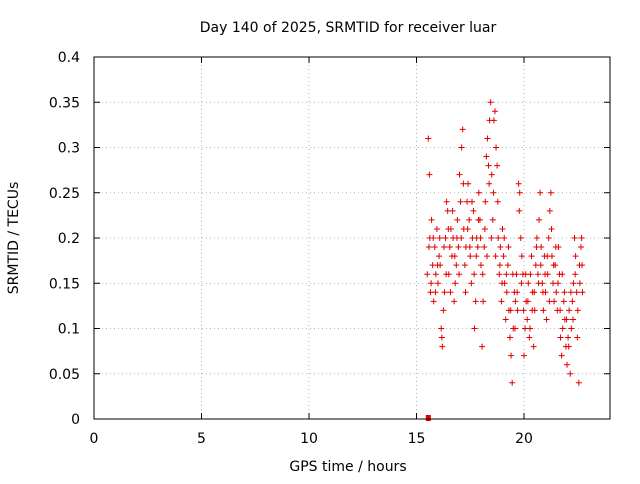  Describe the element at coordinates (69, 239) in the screenshot. I see `y-tick-label: 0.2` at that location.